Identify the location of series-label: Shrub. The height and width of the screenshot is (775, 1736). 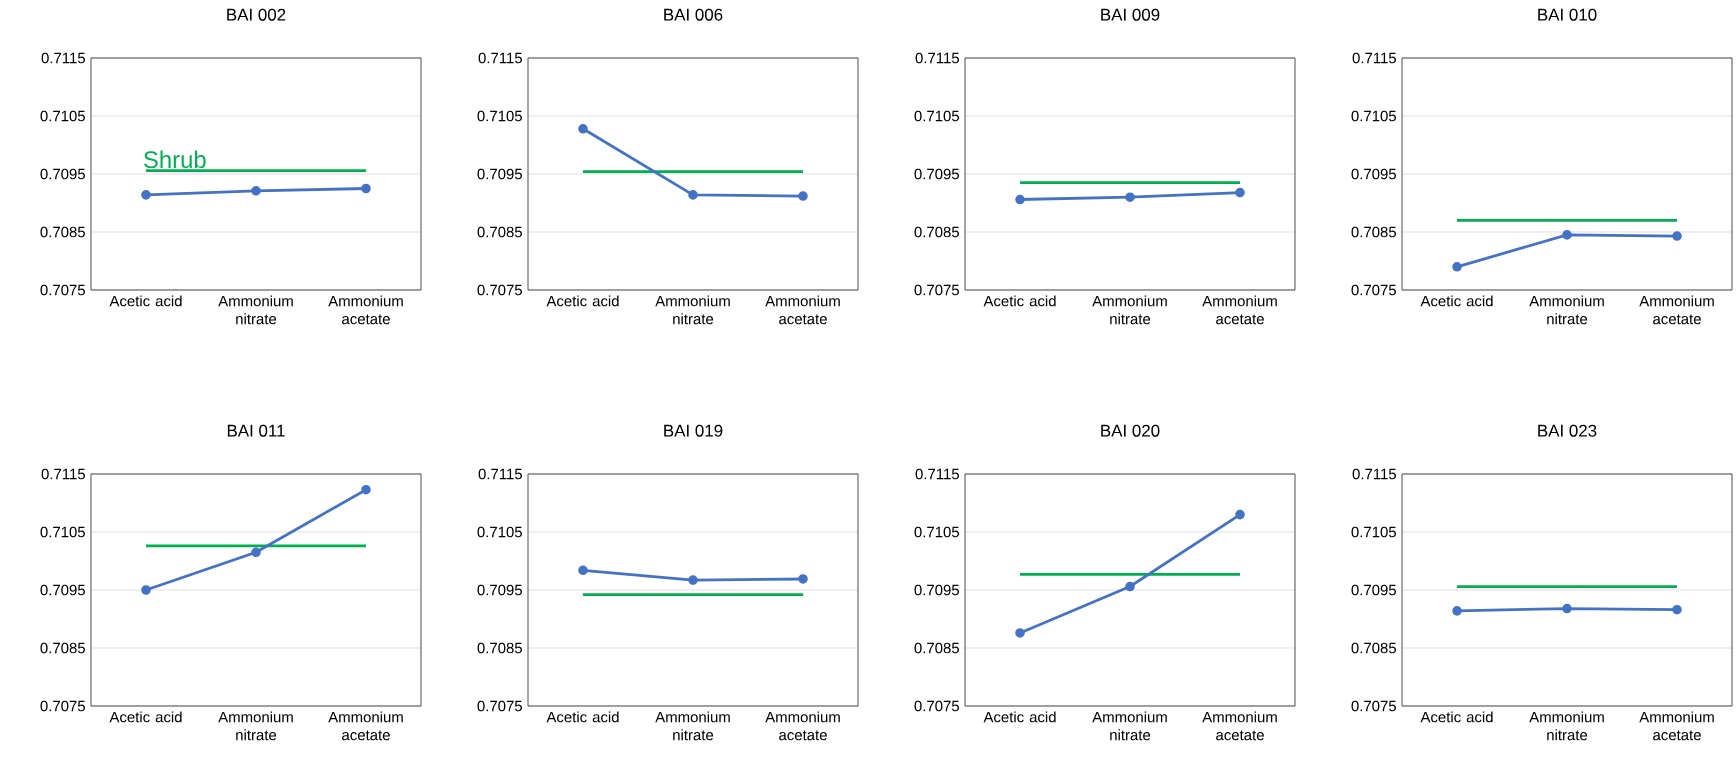
(174, 159).